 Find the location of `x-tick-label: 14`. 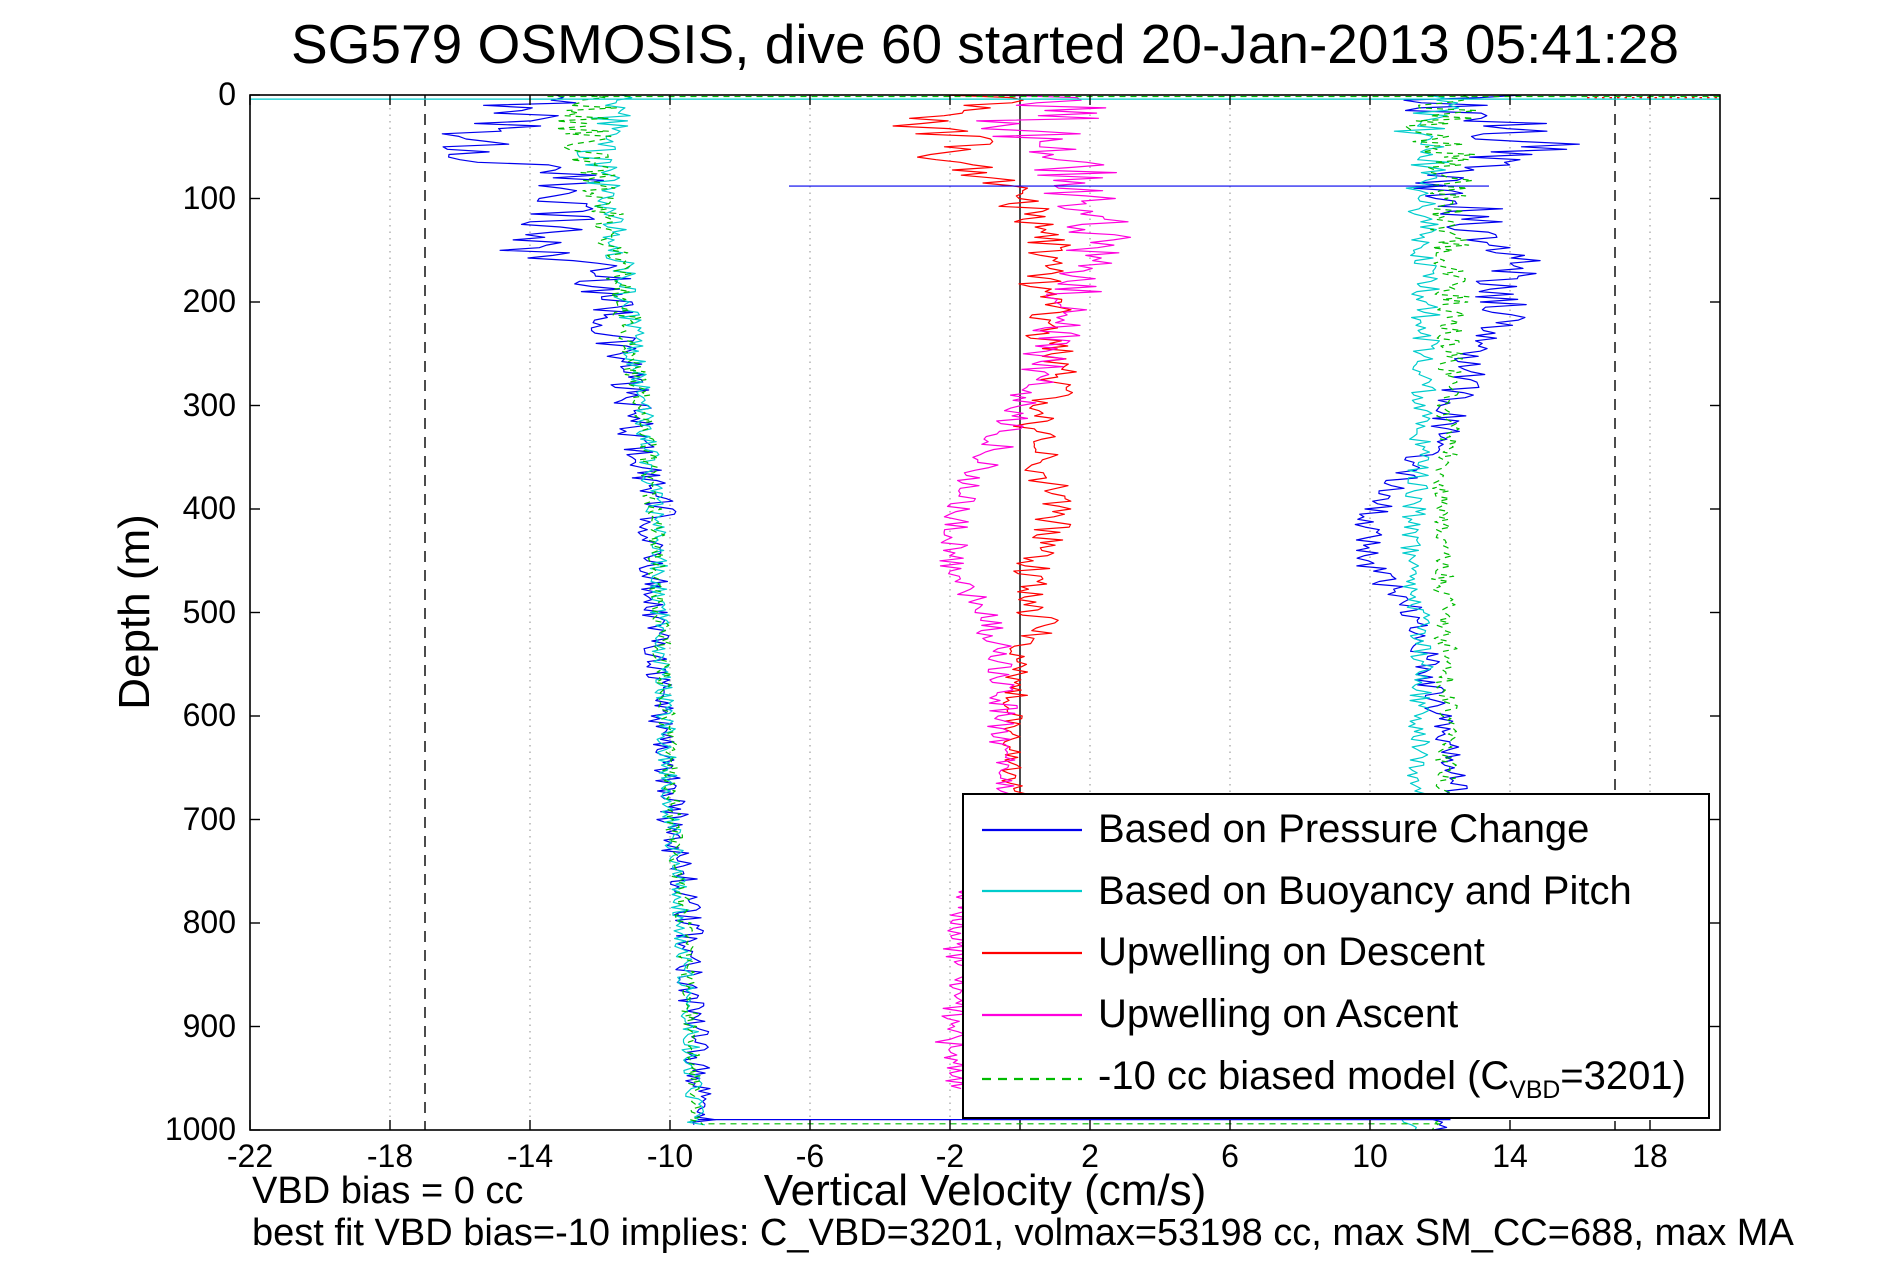

x-tick-label: 14 is located at coordinates (1510, 1156).